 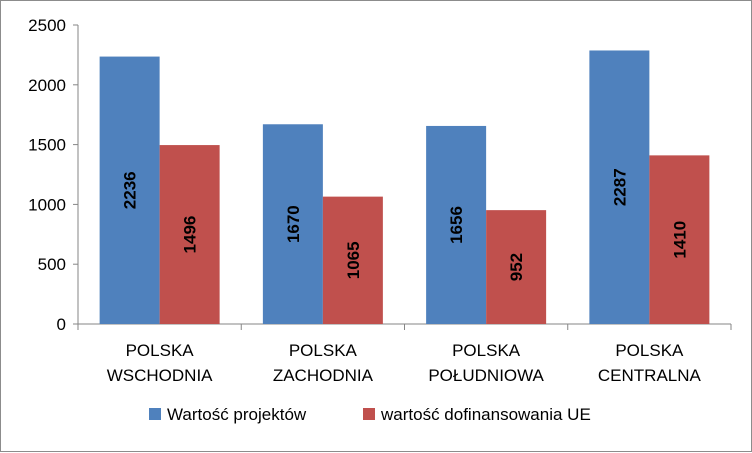 What do you see at coordinates (485, 414) in the screenshot?
I see `legend-label: wartość dofinansowania UE` at bounding box center [485, 414].